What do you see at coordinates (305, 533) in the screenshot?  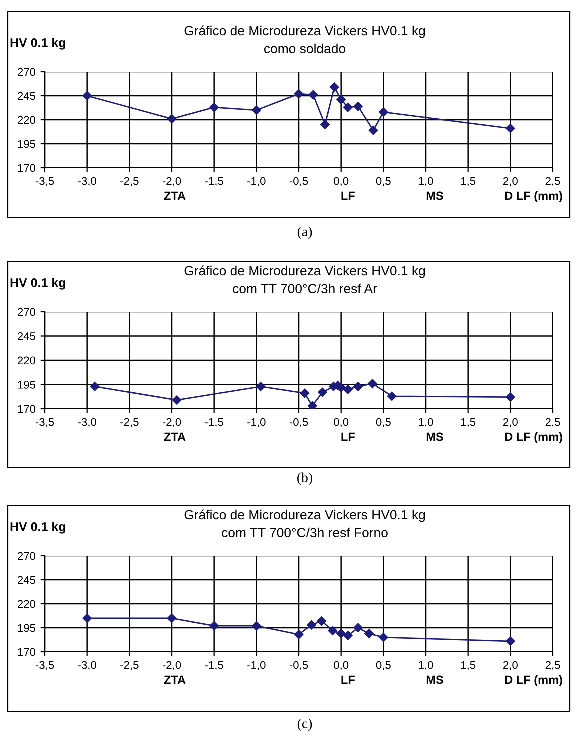 I see `chart-subtitle: com TT 700°C/3h resf Forno` at bounding box center [305, 533].